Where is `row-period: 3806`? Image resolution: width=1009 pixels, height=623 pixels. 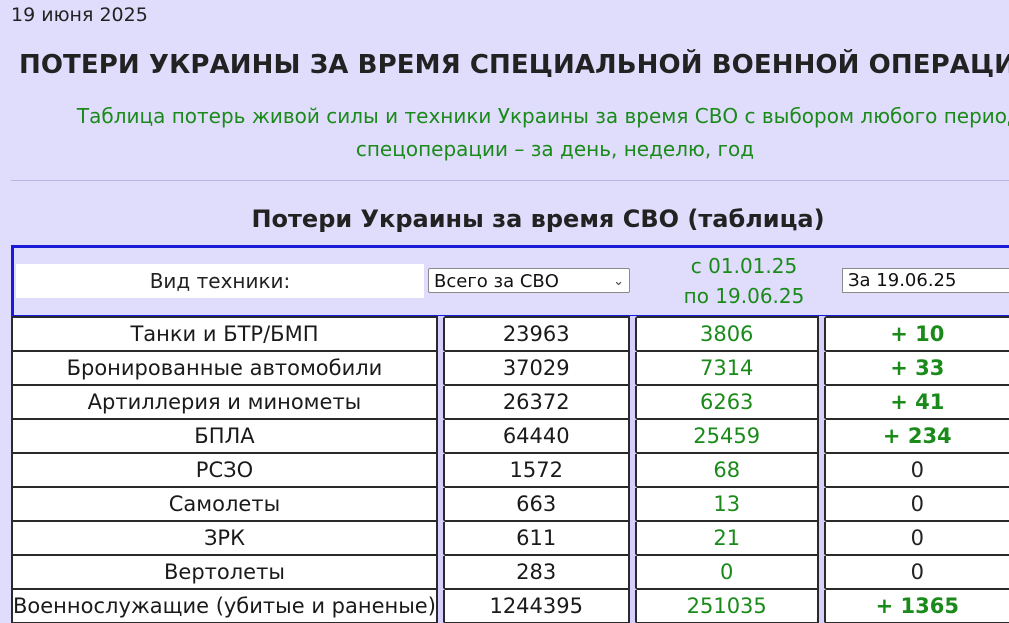
row-period: 3806 is located at coordinates (727, 334).